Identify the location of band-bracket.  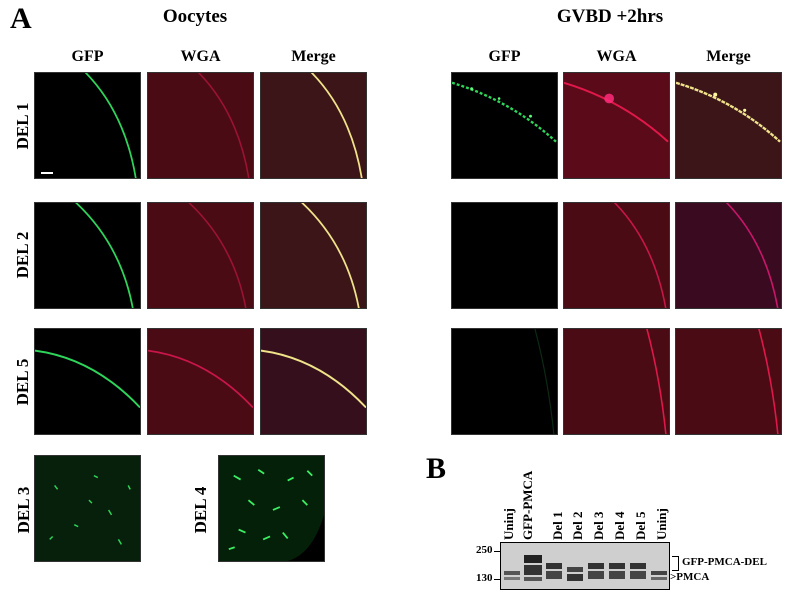
(675, 563).